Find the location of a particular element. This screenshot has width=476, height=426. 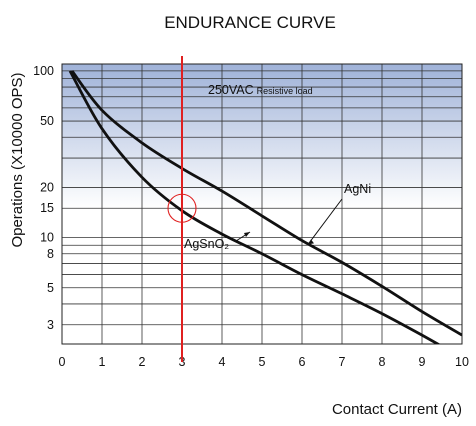

chart-title: ENDURANCE CURVE is located at coordinates (250, 22).